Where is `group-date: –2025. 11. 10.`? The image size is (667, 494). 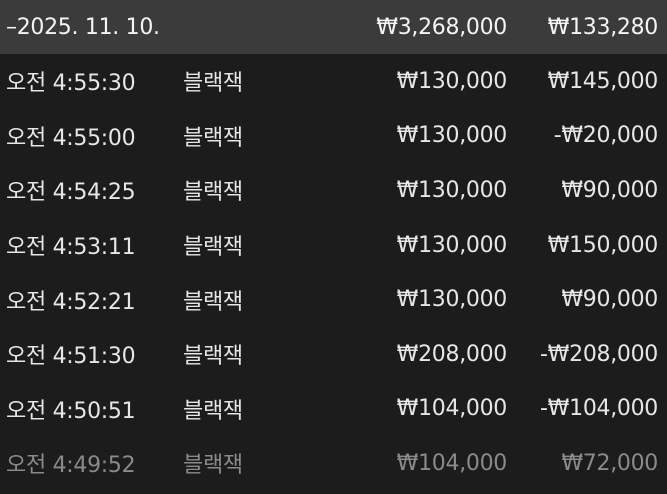 group-date: –2025. 11. 10. is located at coordinates (83, 27).